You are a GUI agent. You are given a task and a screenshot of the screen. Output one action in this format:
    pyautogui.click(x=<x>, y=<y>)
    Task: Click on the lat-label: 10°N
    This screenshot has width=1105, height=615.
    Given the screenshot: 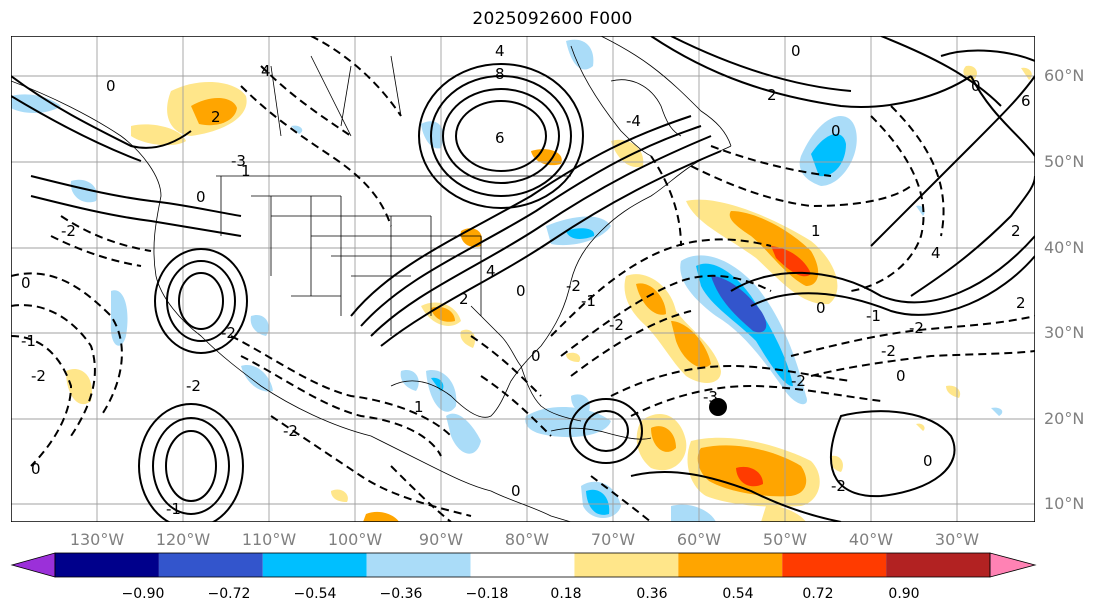 What is the action you would take?
    pyautogui.click(x=1064, y=503)
    